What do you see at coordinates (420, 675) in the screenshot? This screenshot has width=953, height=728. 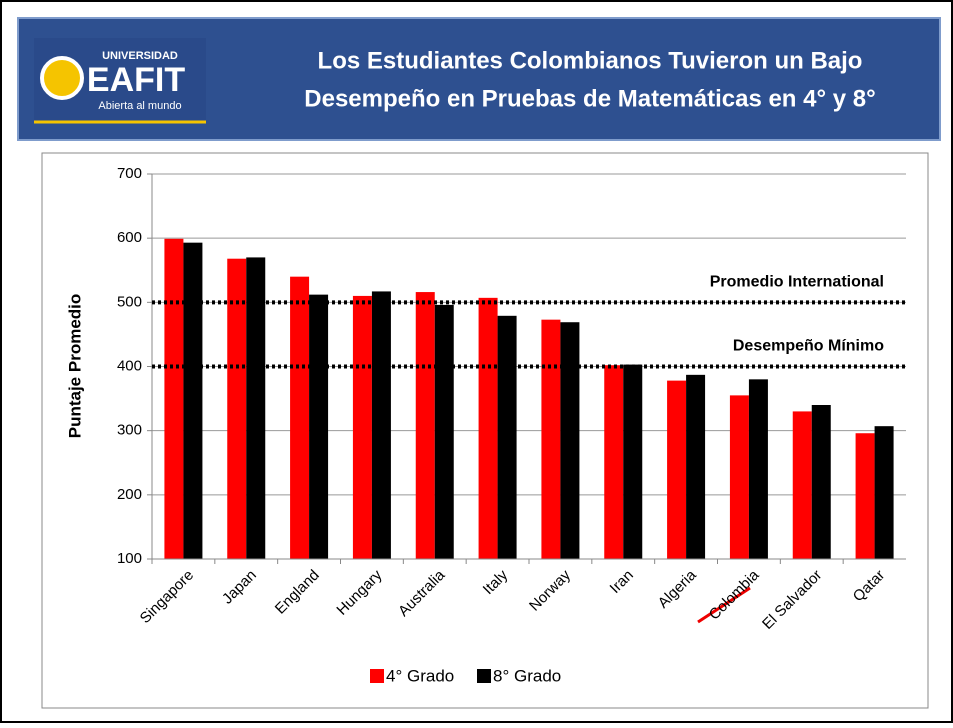 I see `legend-label: 4° Grado` at bounding box center [420, 675].